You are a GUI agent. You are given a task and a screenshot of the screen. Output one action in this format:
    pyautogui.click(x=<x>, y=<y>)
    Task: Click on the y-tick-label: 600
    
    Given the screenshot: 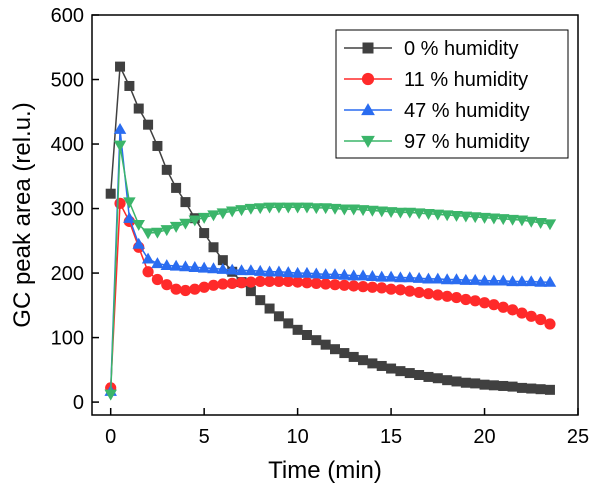 What is the action you would take?
    pyautogui.click(x=67, y=16)
    